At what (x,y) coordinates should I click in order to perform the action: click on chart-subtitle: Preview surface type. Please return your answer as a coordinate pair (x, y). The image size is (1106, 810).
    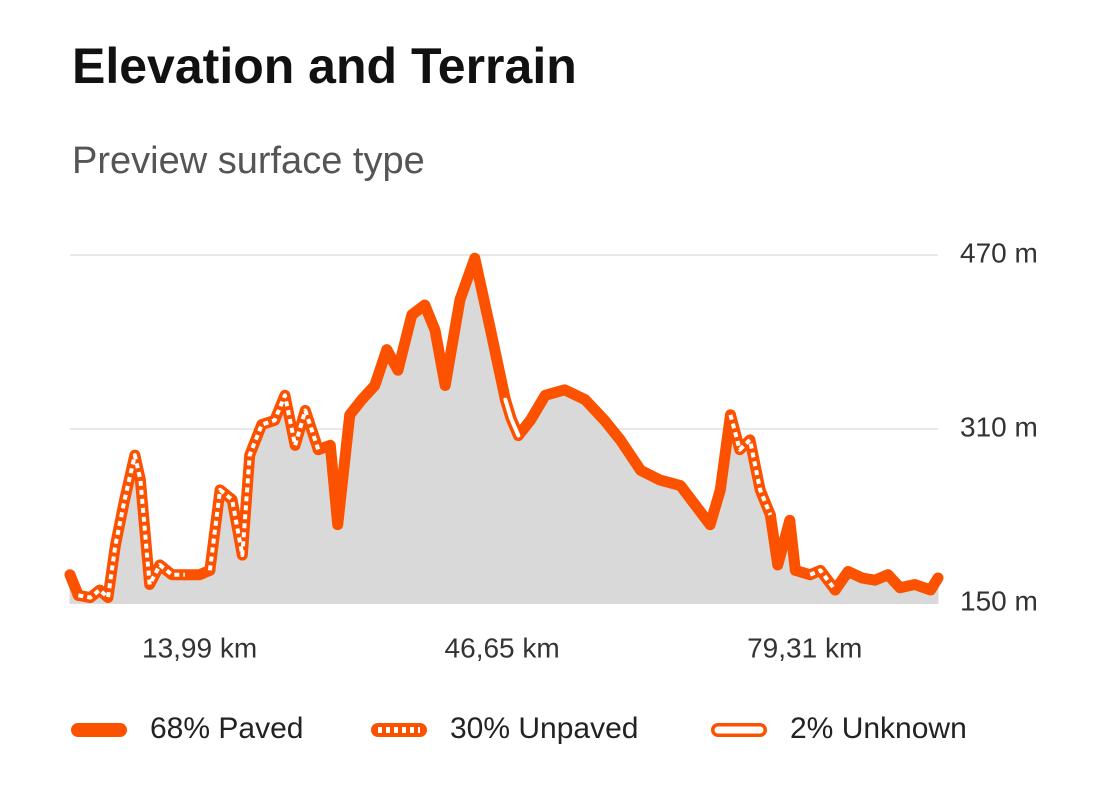
    Looking at the image, I should click on (248, 161).